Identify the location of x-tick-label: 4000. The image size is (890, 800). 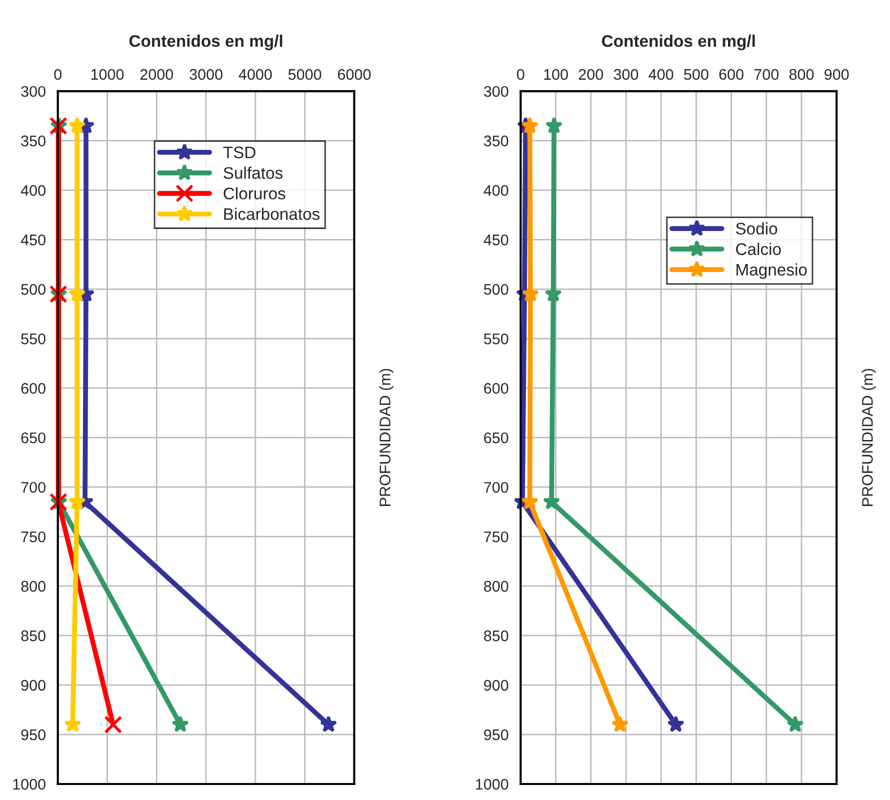
(255, 74).